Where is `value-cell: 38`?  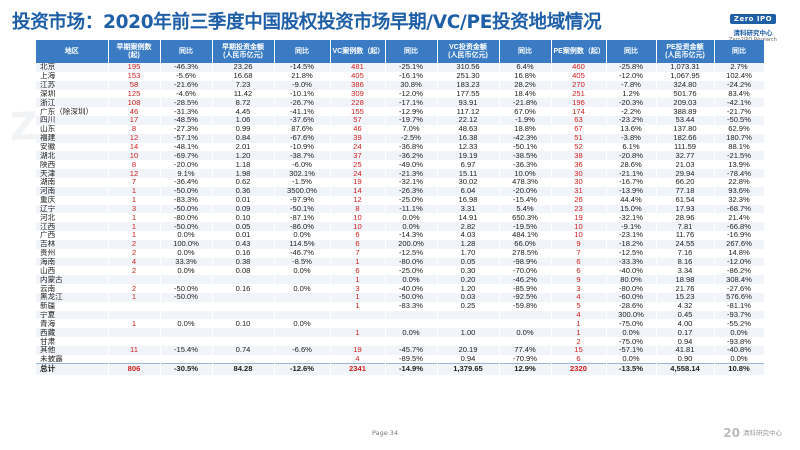 value-cell: 38 is located at coordinates (579, 156).